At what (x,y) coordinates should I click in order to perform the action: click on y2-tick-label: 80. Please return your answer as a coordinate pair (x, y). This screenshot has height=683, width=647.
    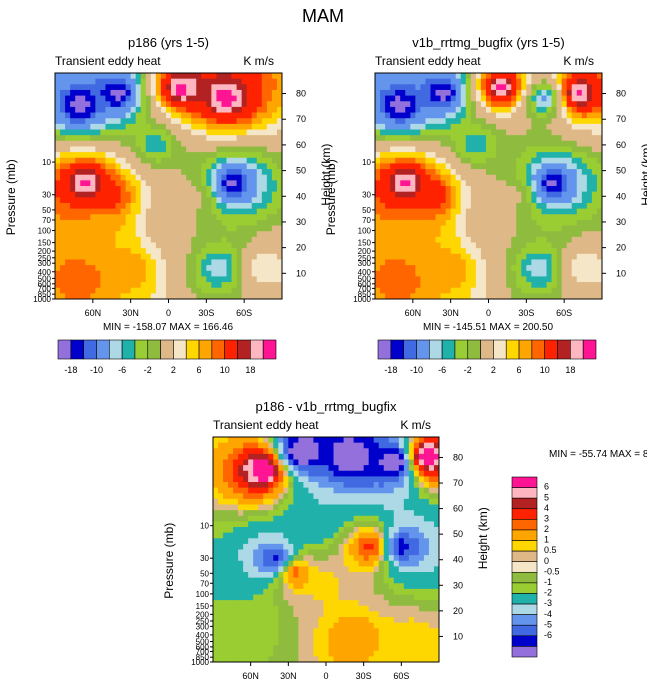
    Looking at the image, I should click on (301, 94).